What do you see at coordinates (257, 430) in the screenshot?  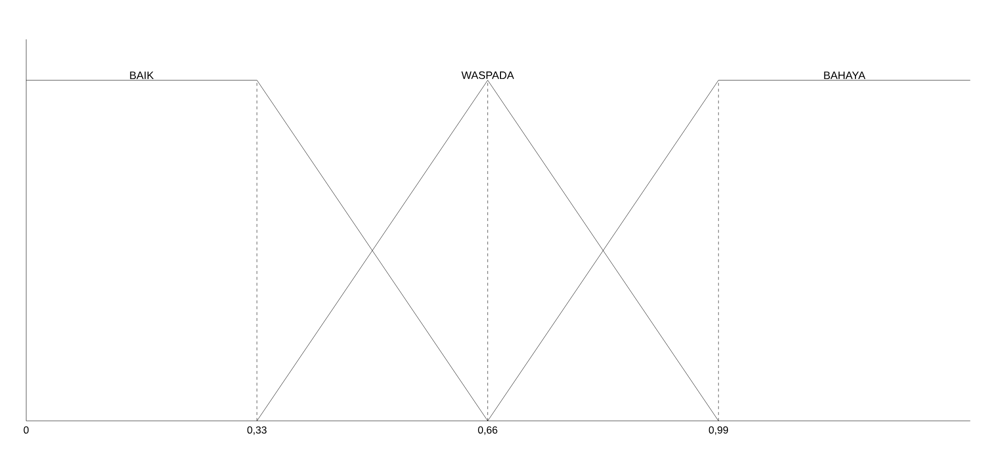 I see `x-tick-label: 0,33` at bounding box center [257, 430].